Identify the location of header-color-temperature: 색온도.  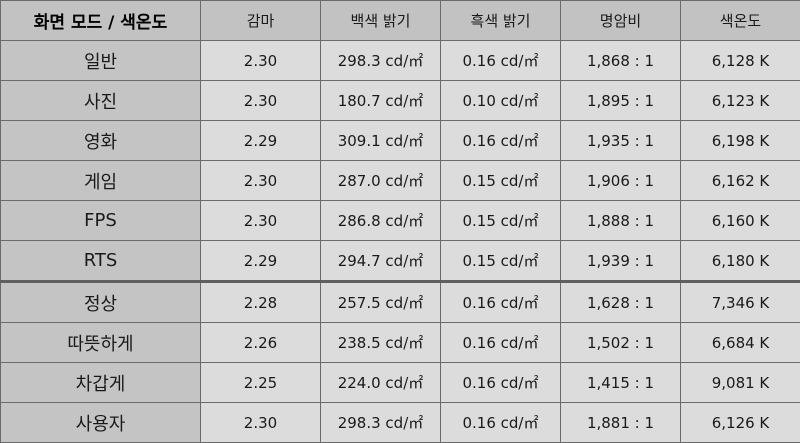
(740, 21).